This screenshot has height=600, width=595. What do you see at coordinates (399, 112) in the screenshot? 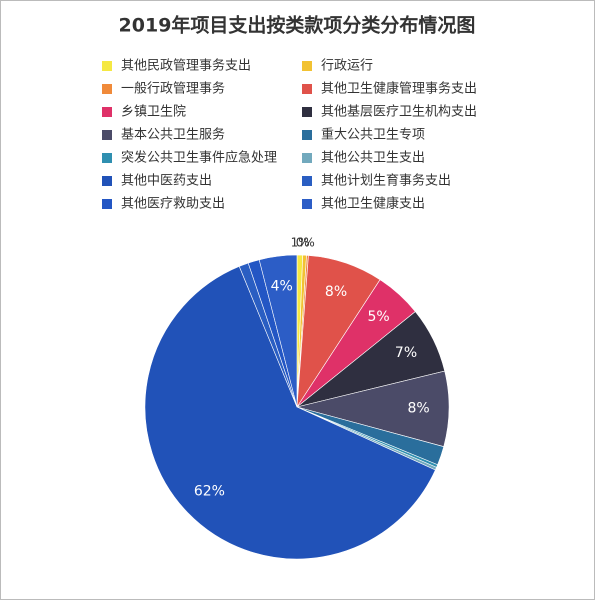
I see `legend-label: 其他基层医疗卫生机构支出` at bounding box center [399, 112].